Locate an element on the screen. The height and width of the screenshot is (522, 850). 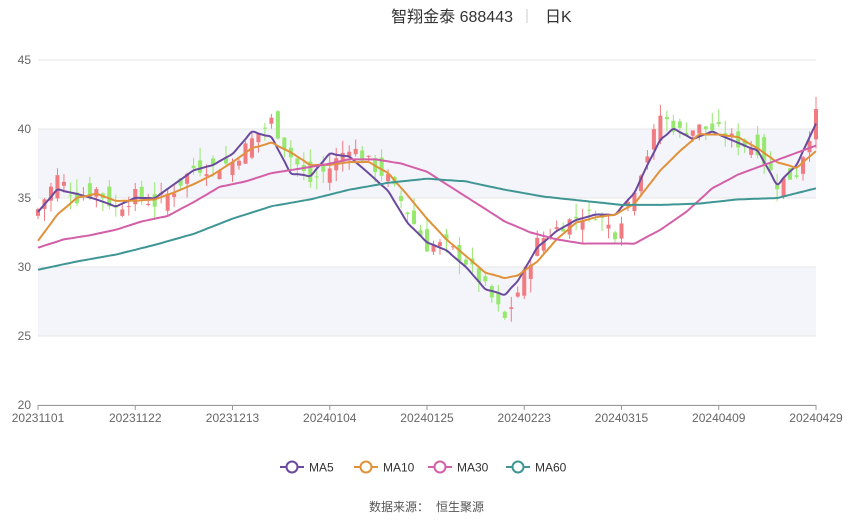
legend-label: MA5 is located at coordinates (321, 468).